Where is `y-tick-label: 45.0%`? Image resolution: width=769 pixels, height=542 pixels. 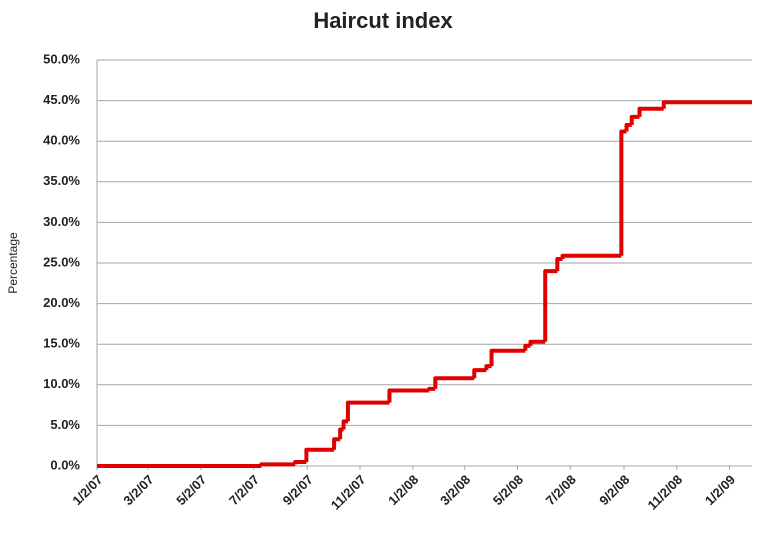 y-tick-label: 45.0% is located at coordinates (61, 99).